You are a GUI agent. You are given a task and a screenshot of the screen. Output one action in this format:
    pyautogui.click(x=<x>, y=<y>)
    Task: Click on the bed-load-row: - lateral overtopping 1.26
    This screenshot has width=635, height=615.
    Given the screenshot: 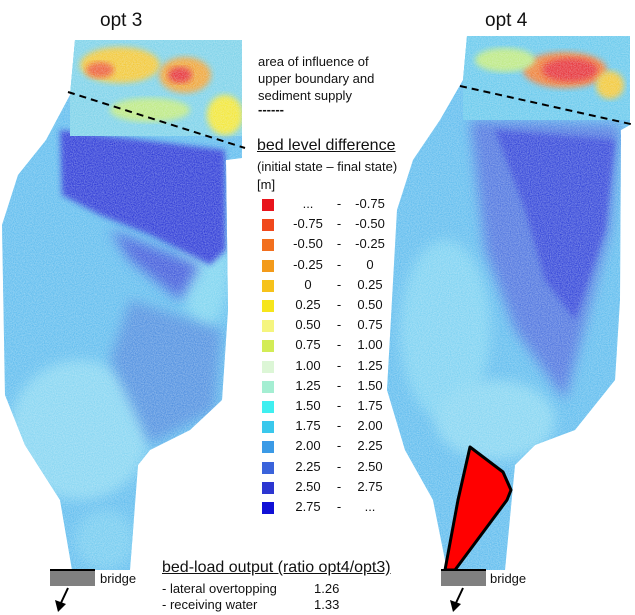 What is the action you would take?
    pyautogui.click(x=292, y=588)
    